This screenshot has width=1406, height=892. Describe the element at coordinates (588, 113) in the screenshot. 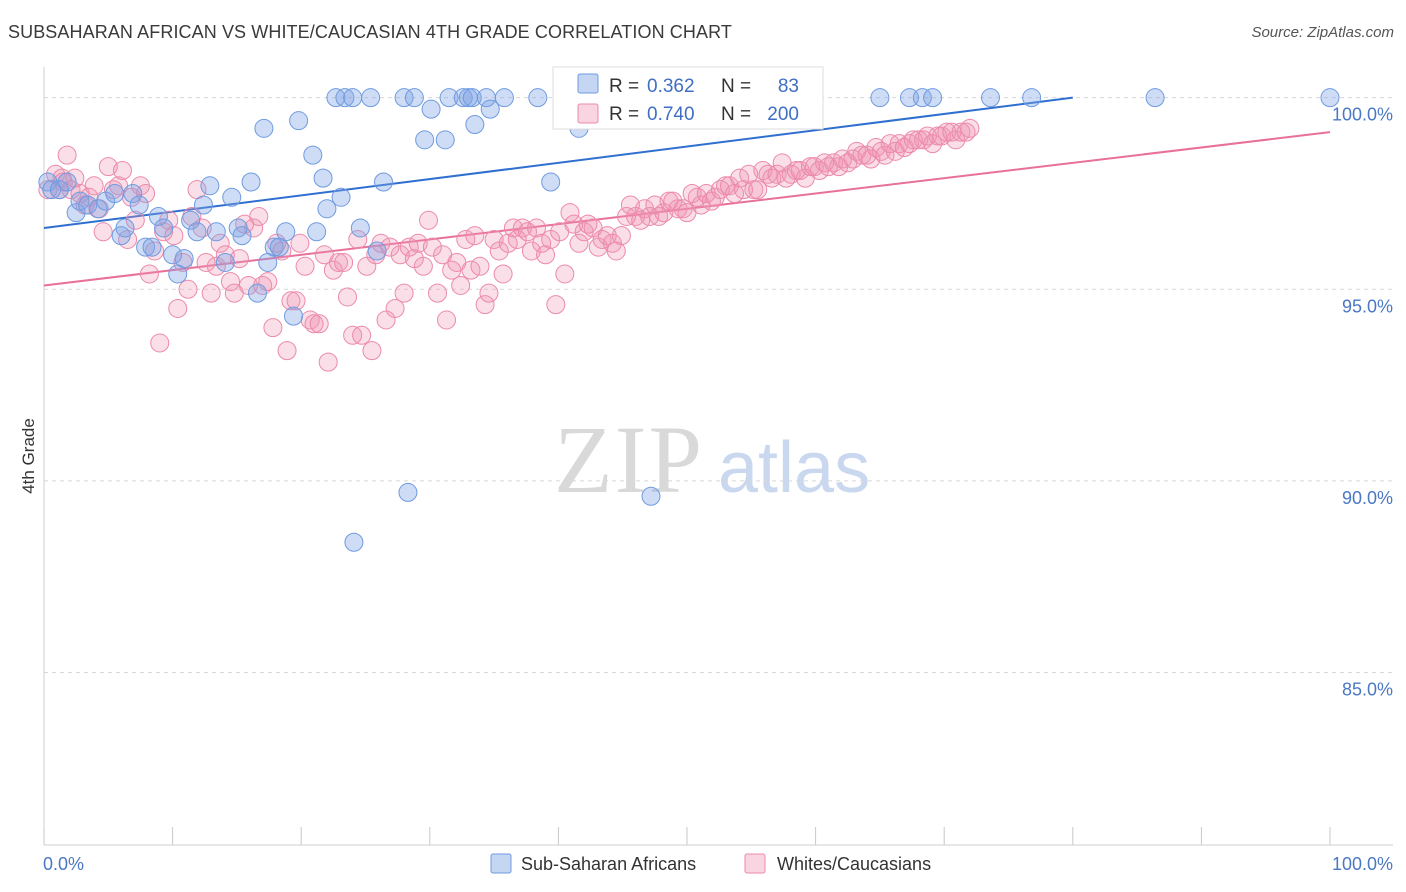

I see `legend-swatch-pink` at that location.